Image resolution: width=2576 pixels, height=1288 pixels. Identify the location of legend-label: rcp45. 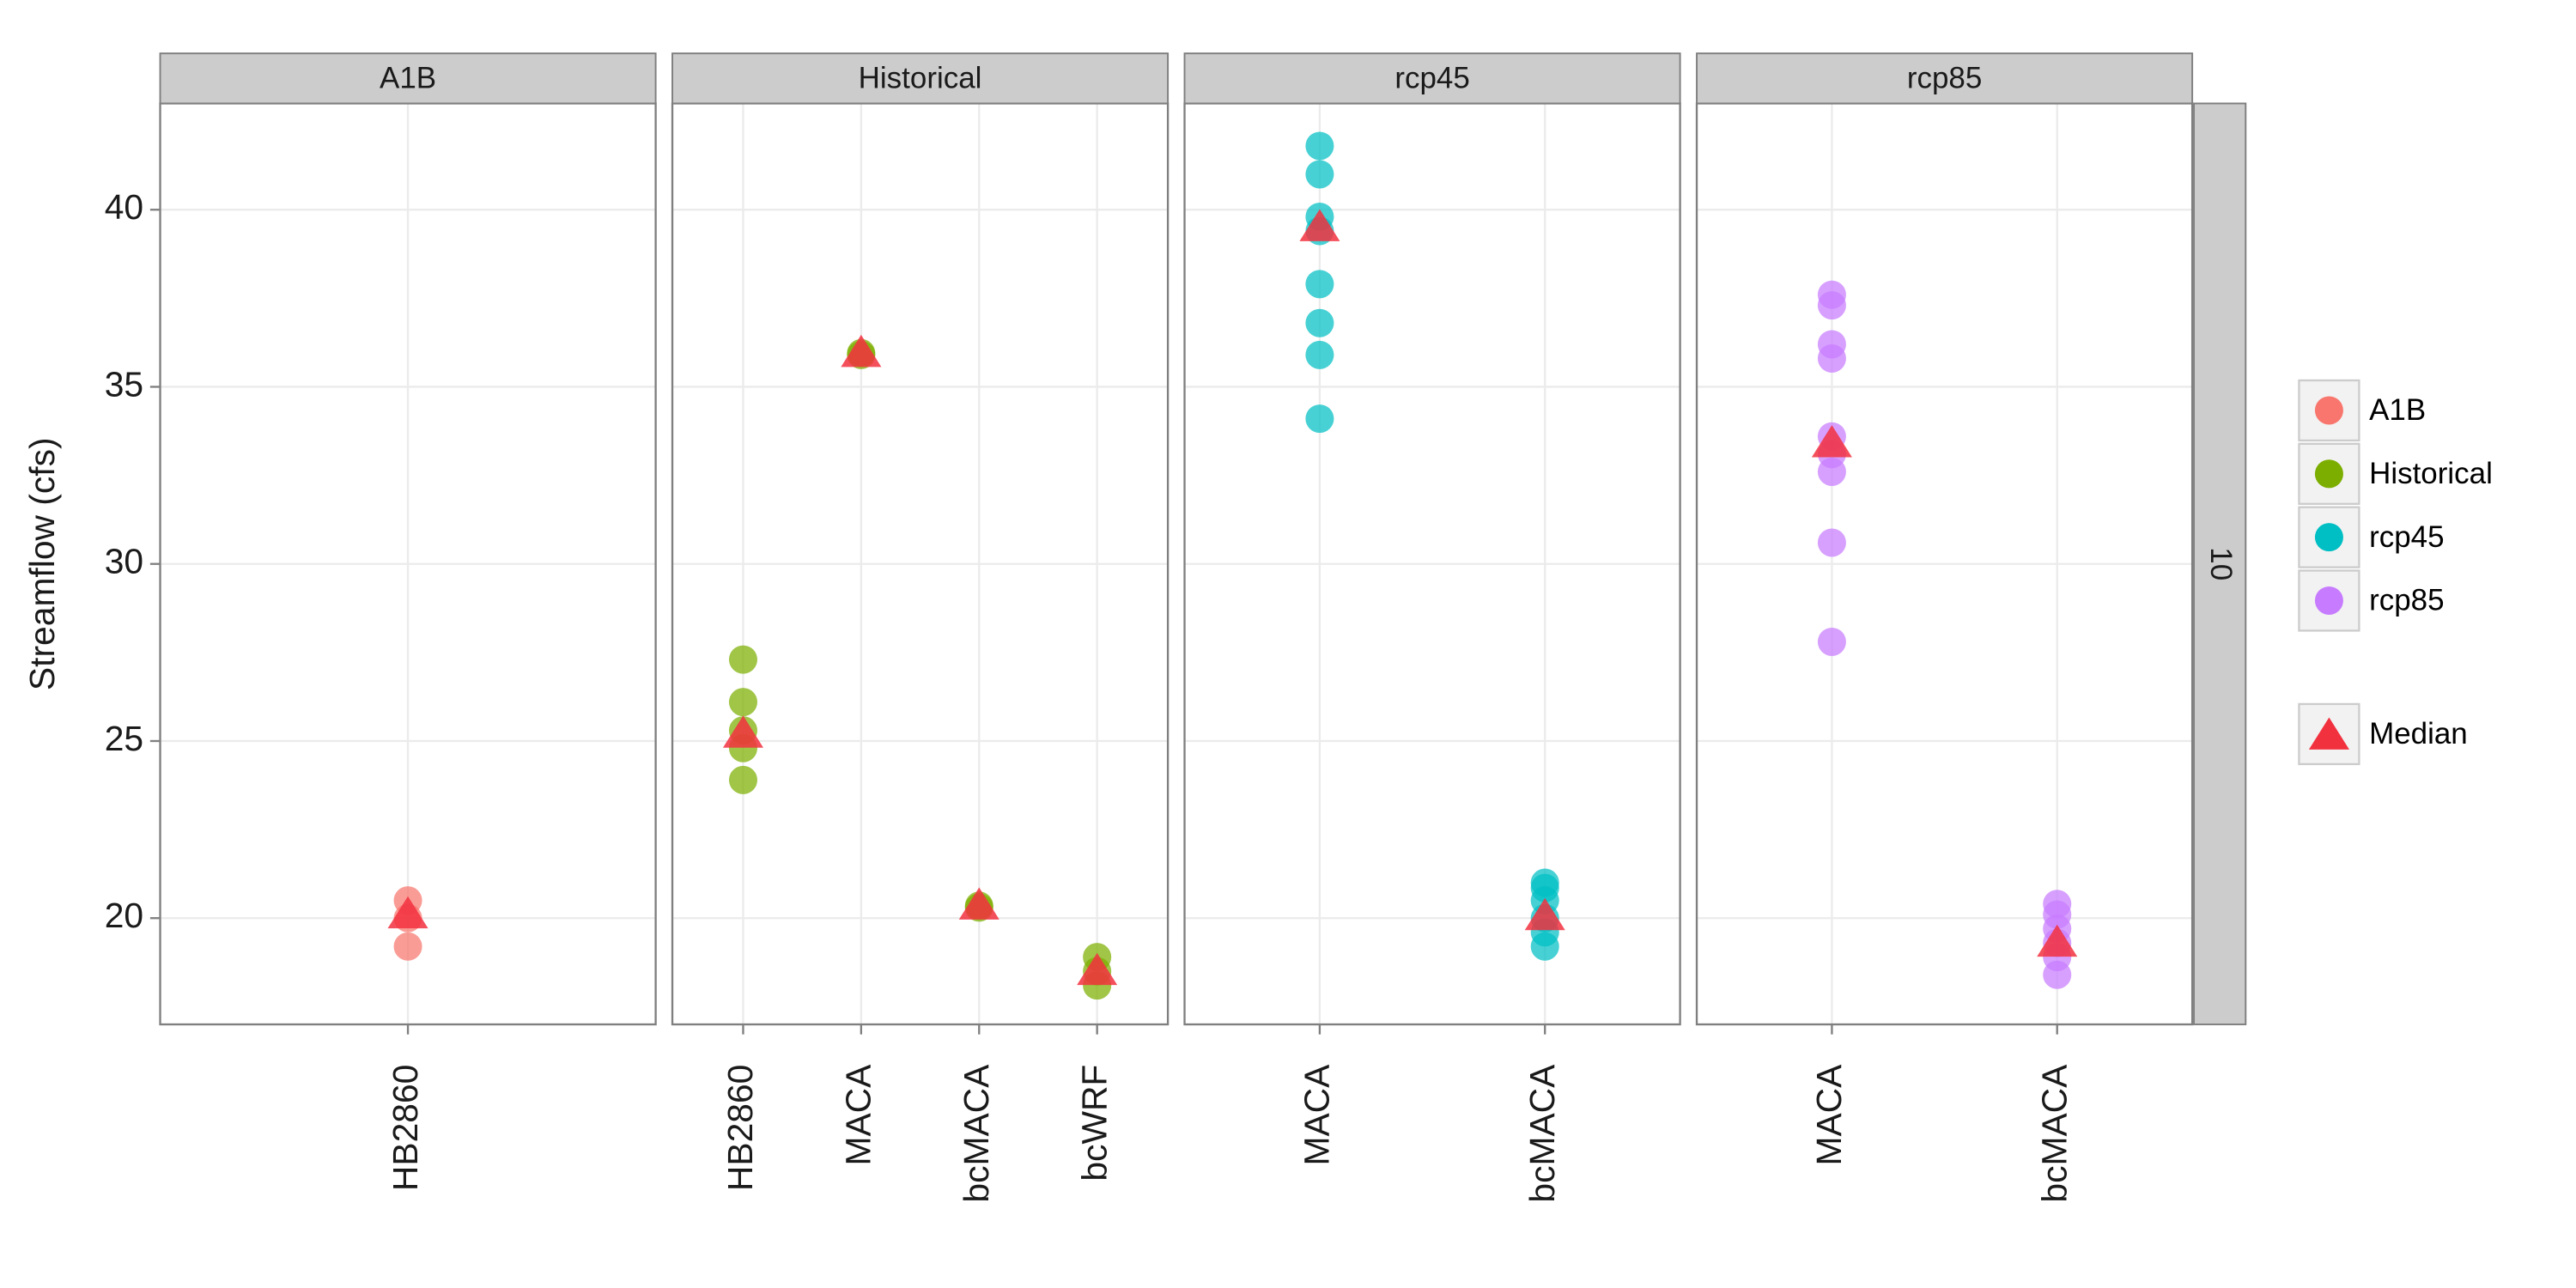
(2406, 537).